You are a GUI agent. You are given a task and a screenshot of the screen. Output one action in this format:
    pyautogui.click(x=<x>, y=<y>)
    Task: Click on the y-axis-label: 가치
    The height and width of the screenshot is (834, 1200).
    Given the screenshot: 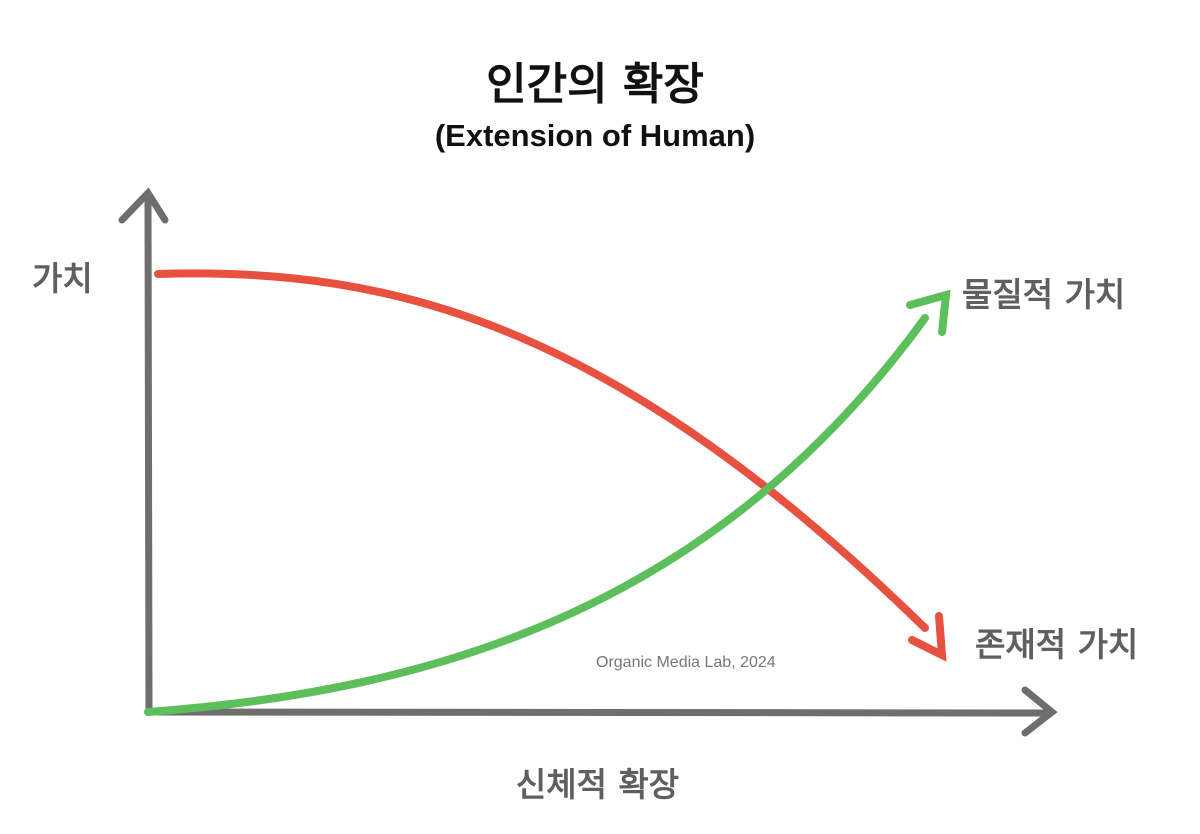 What is the action you would take?
    pyautogui.click(x=62, y=278)
    